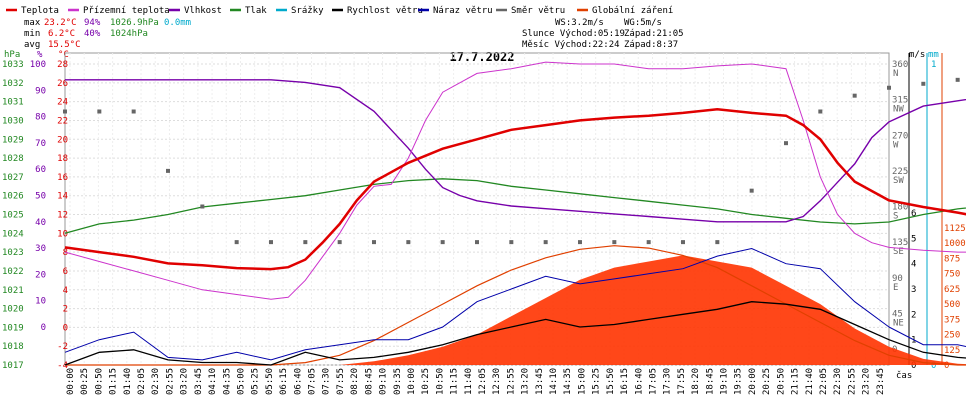  Describe the element at coordinates (913, 265) in the screenshot. I see `tick-wind-2: 4` at that location.